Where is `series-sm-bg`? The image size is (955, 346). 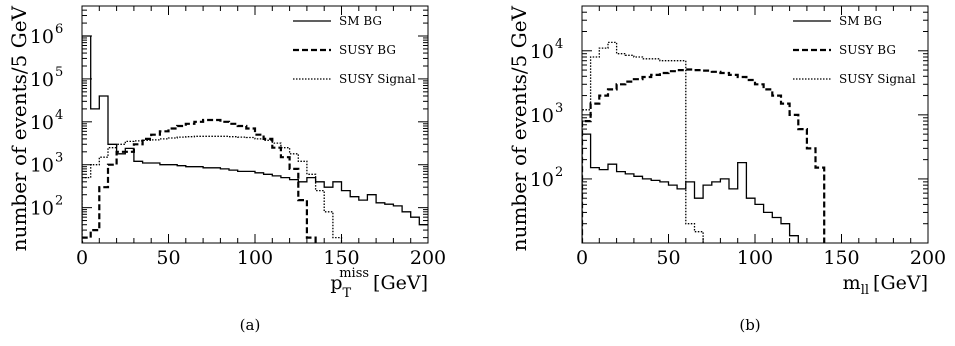 series-sm-bg is located at coordinates (690, 188).